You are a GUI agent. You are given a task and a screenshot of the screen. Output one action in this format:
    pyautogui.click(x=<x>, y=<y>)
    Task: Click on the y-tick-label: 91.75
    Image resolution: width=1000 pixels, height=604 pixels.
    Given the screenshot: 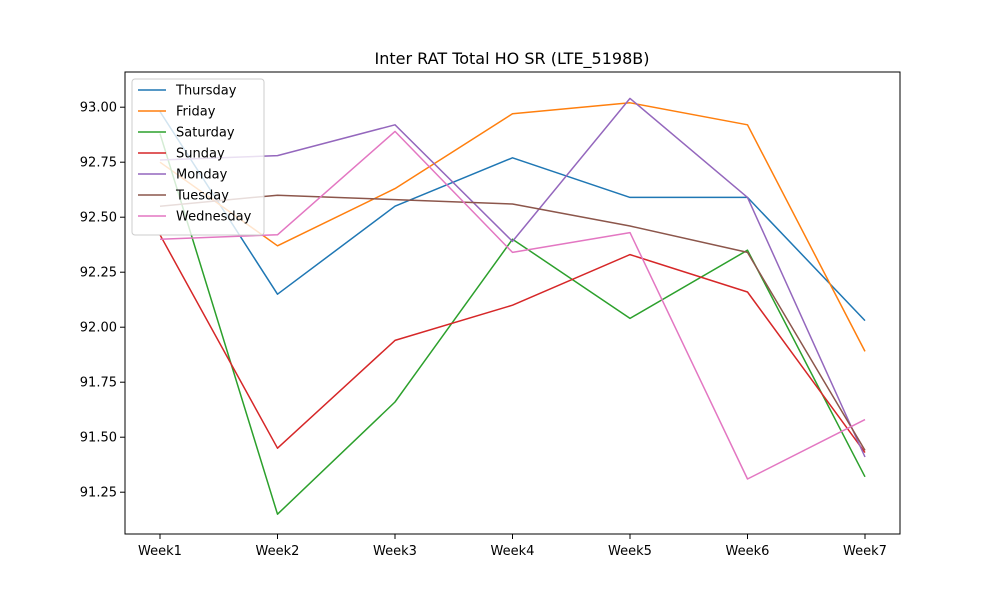 What is the action you would take?
    pyautogui.click(x=98, y=383)
    